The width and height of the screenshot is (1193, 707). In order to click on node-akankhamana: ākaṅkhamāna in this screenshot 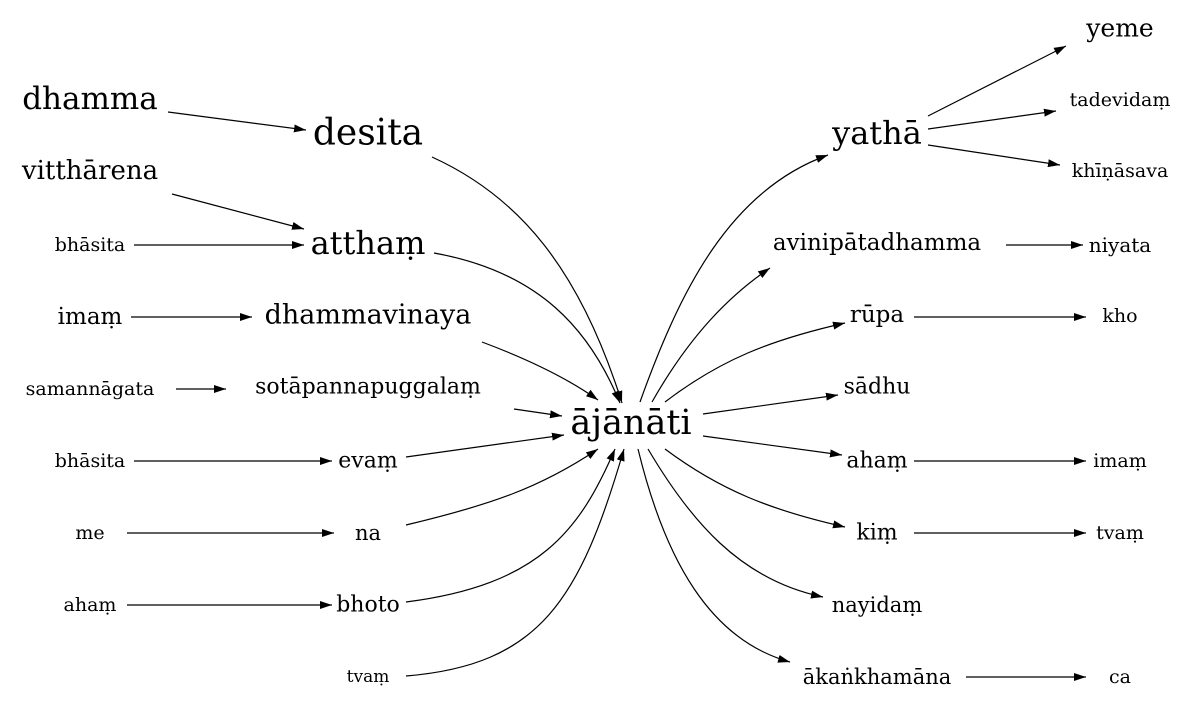, I will do `click(877, 677)`.